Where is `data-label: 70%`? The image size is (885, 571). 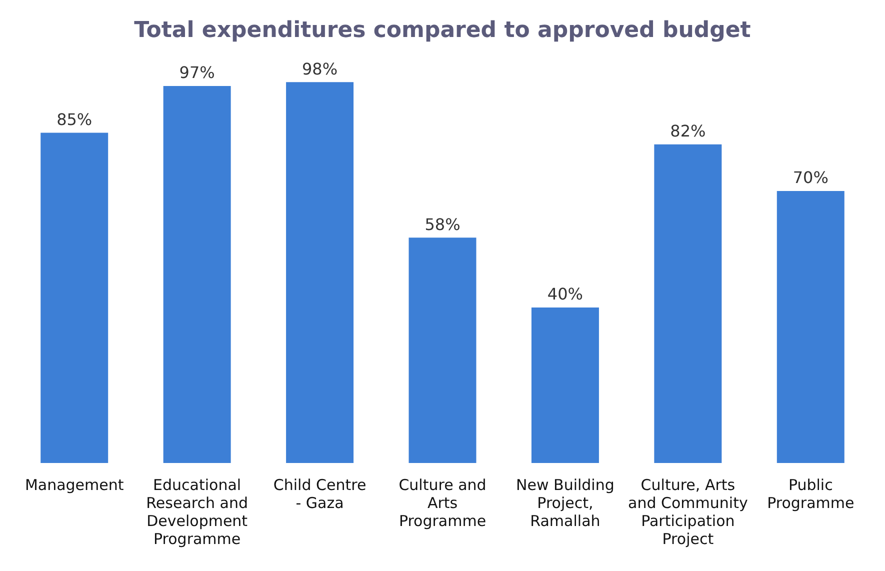
data-label: 70% is located at coordinates (810, 178).